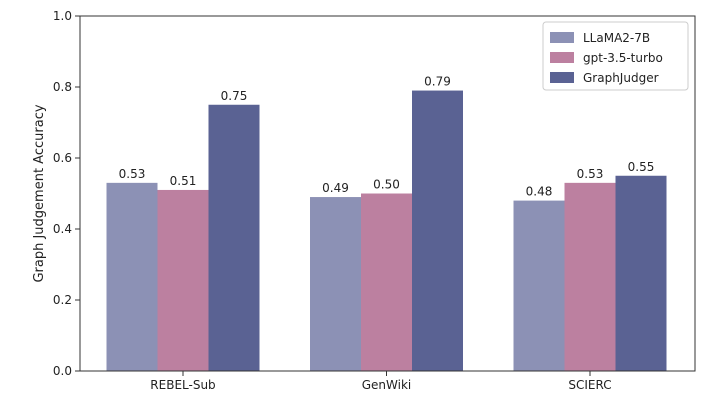 The image size is (712, 404). What do you see at coordinates (62, 229) in the screenshot?
I see `y-tick-label: 0.4` at bounding box center [62, 229].